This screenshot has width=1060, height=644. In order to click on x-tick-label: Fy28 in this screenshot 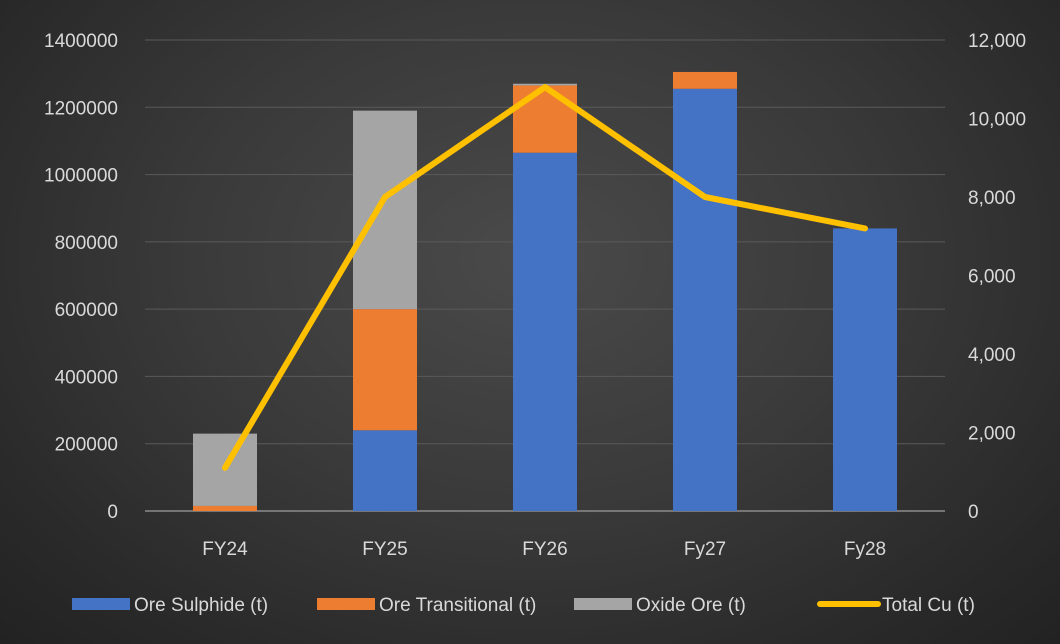, I will do `click(865, 549)`.